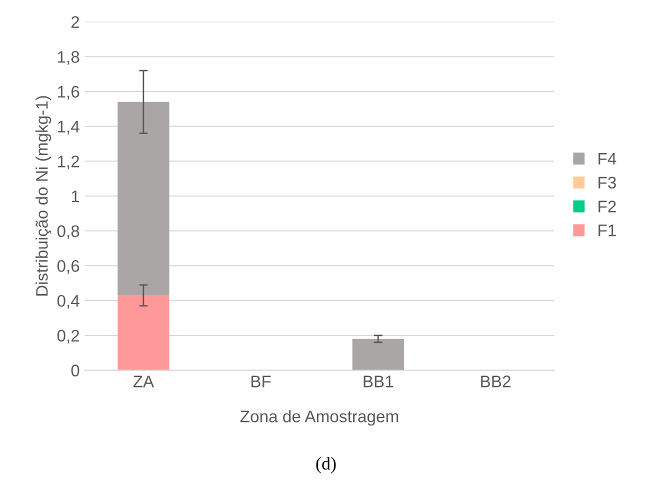 Image resolution: width=652 pixels, height=484 pixels. Describe the element at coordinates (607, 159) in the screenshot. I see `legend-label: F4` at that location.